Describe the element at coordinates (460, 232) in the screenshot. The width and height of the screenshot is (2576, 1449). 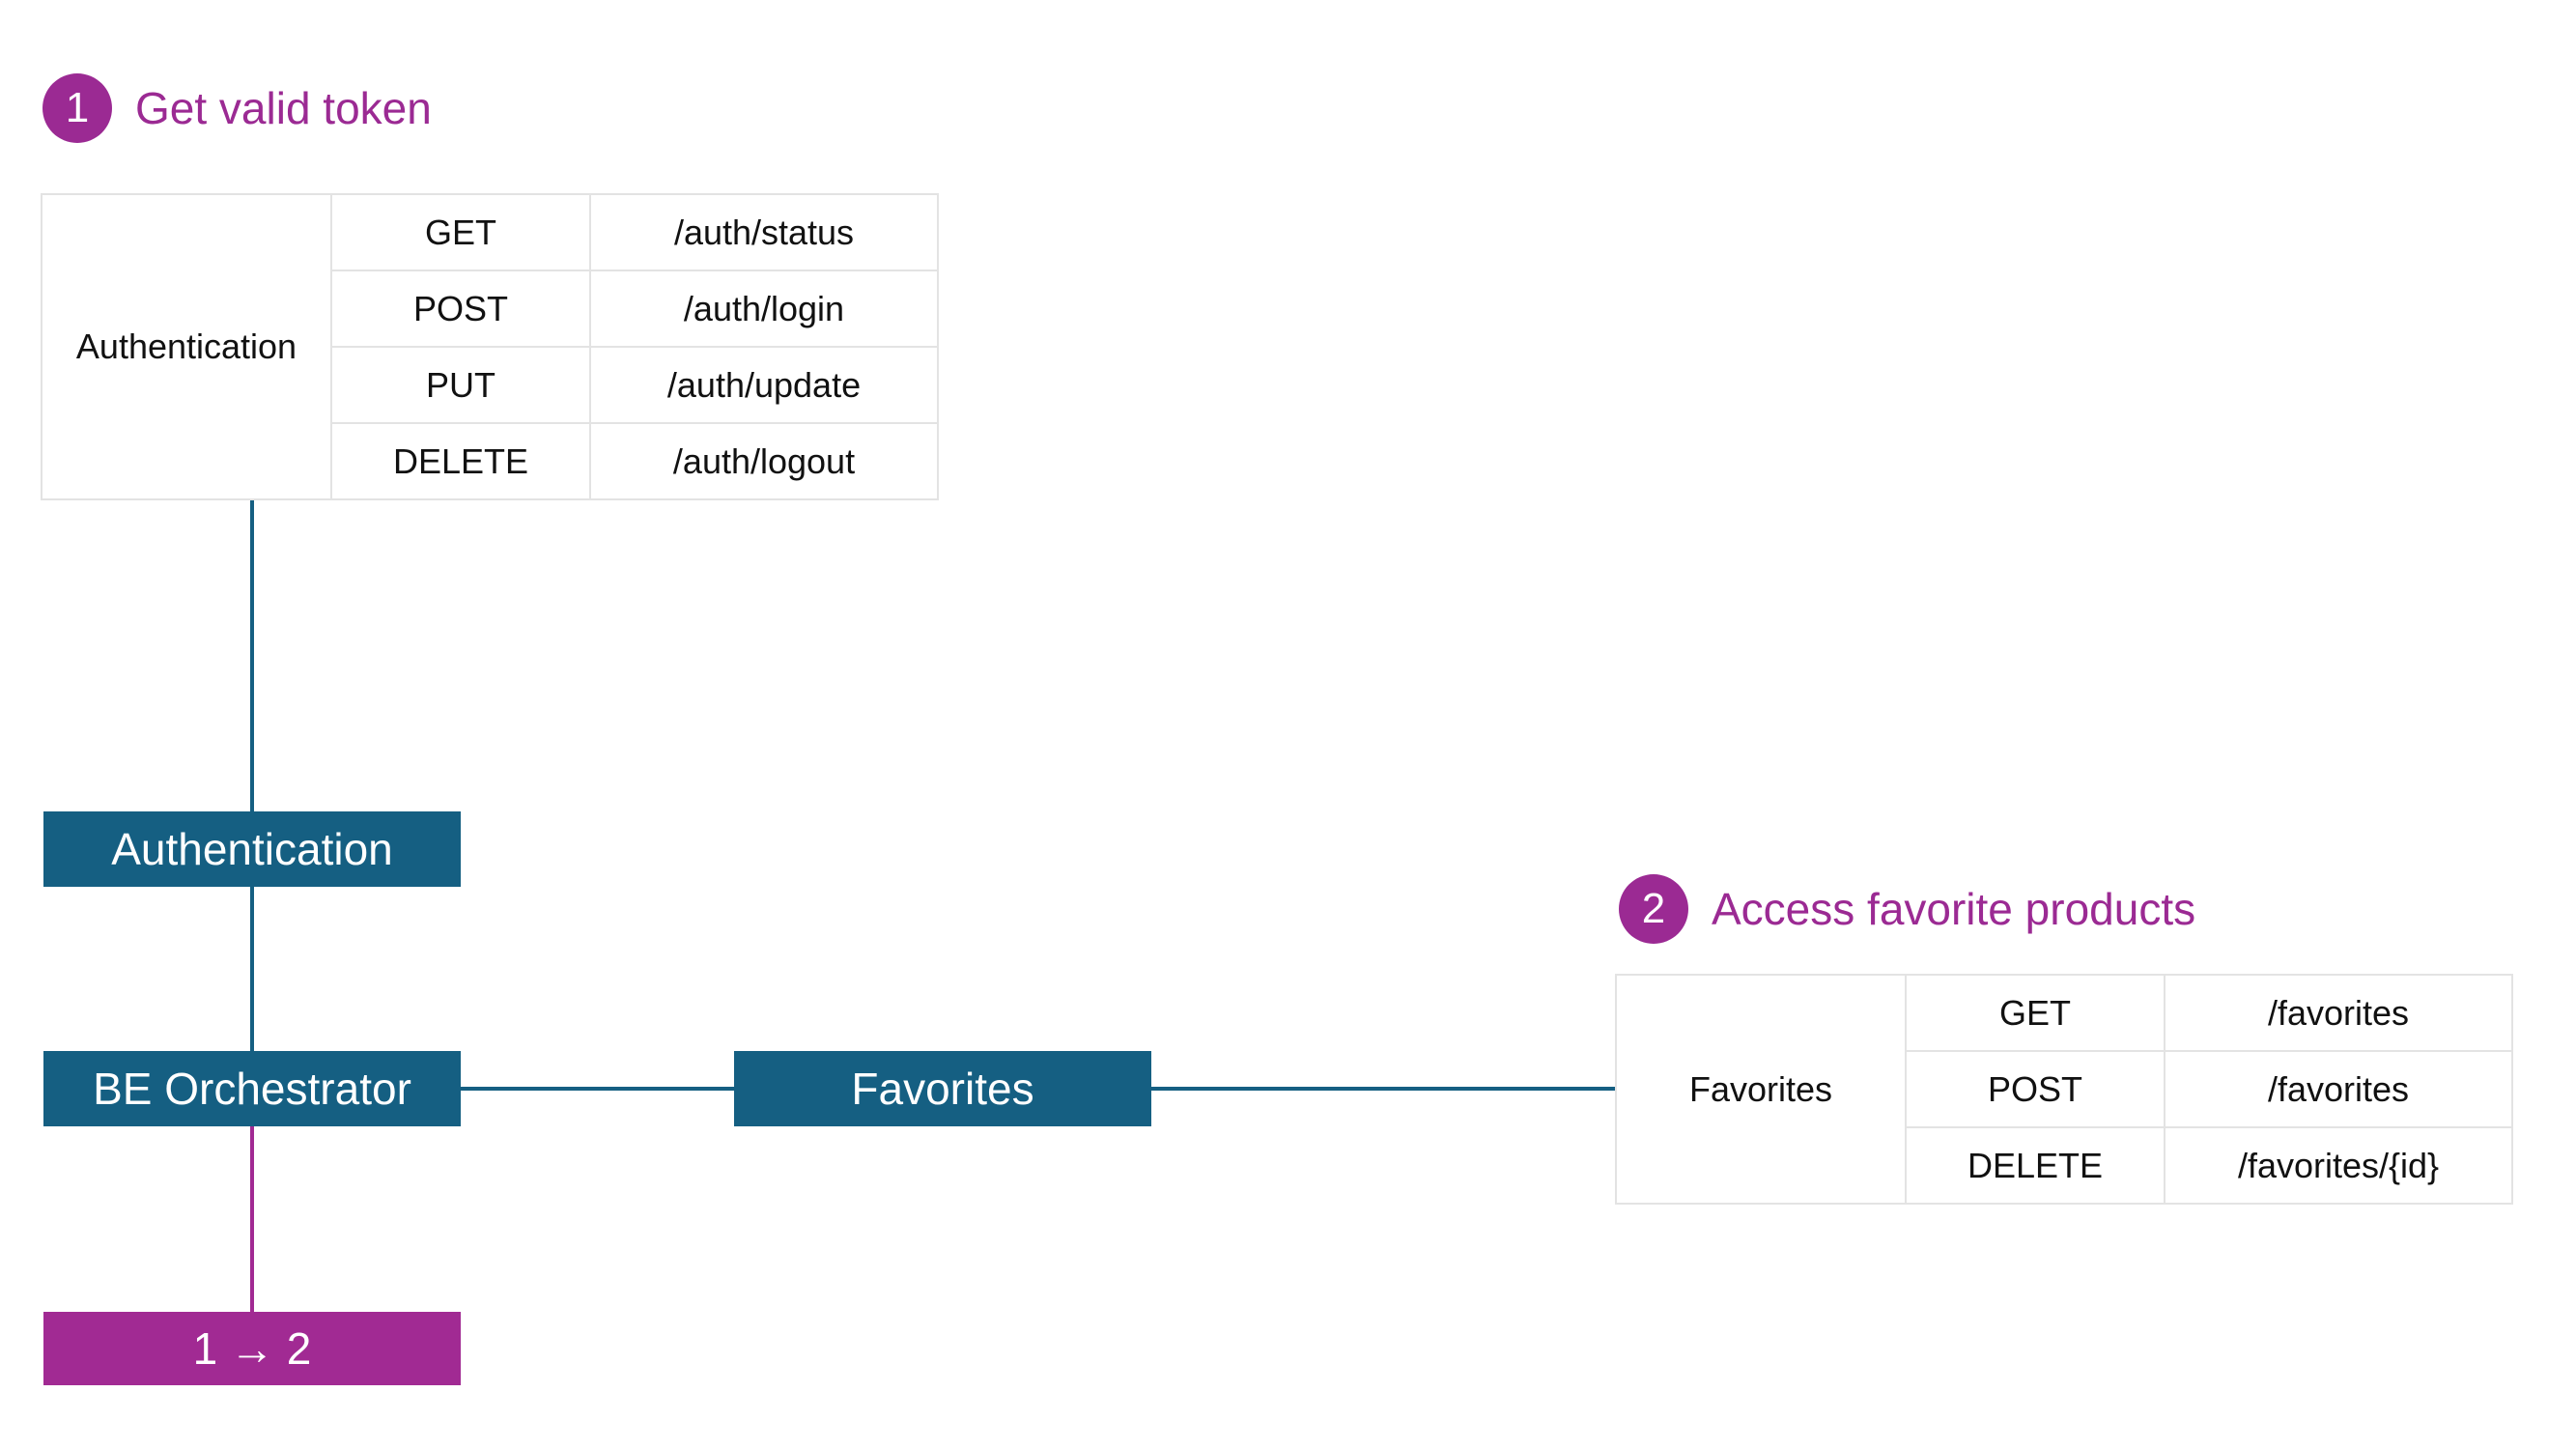
I see `auth-method-cell: GET` at that location.